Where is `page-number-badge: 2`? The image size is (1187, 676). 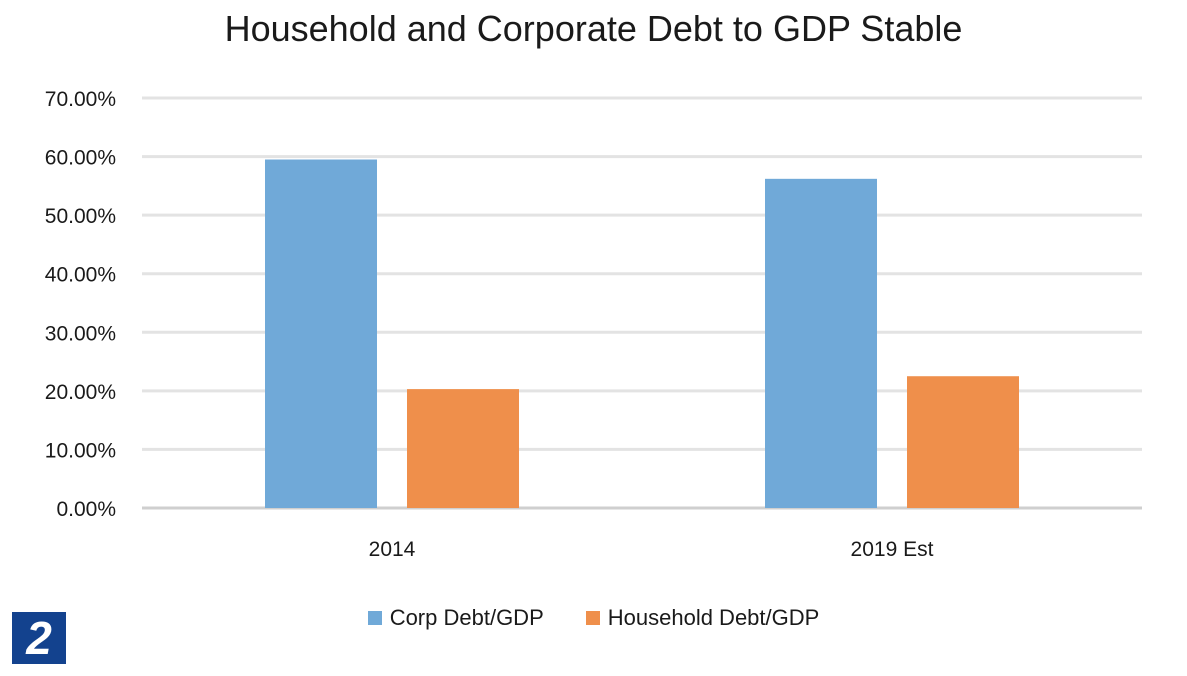
page-number-badge: 2 is located at coordinates (39, 638).